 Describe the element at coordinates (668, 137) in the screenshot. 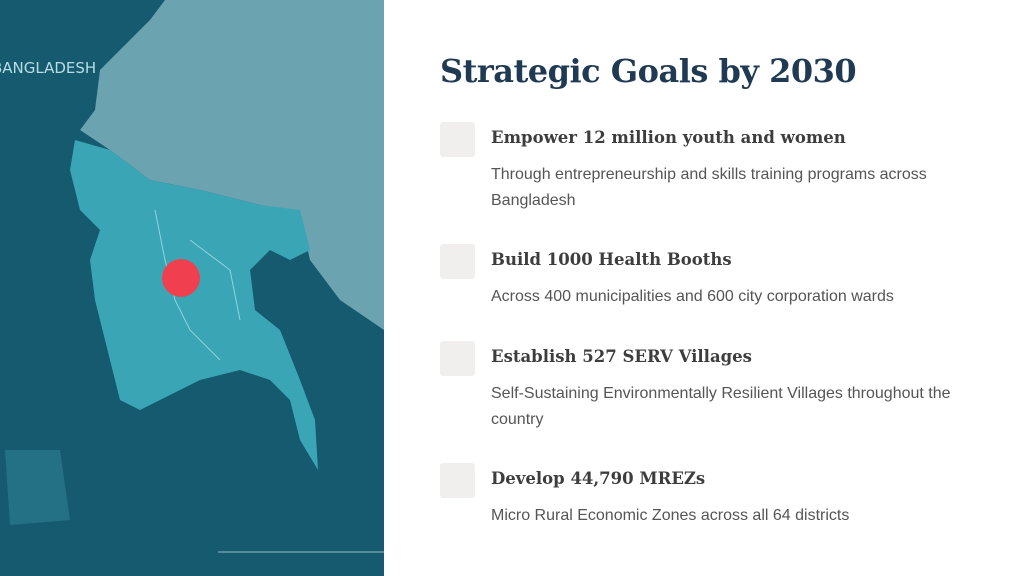

I see `goal-heading: Empower 12 million youth and women` at that location.